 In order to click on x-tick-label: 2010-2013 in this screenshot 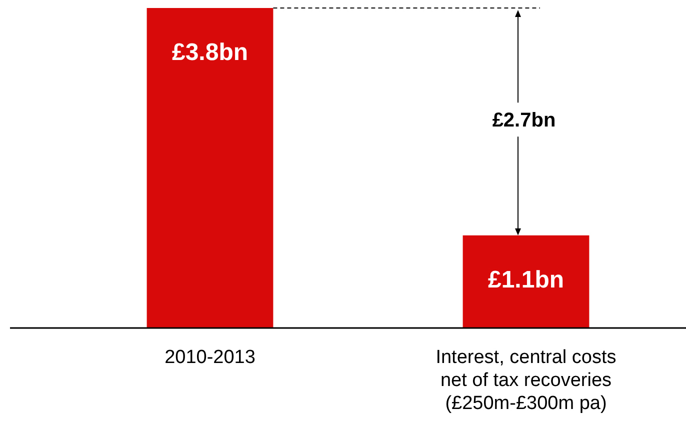, I will do `click(210, 357)`.